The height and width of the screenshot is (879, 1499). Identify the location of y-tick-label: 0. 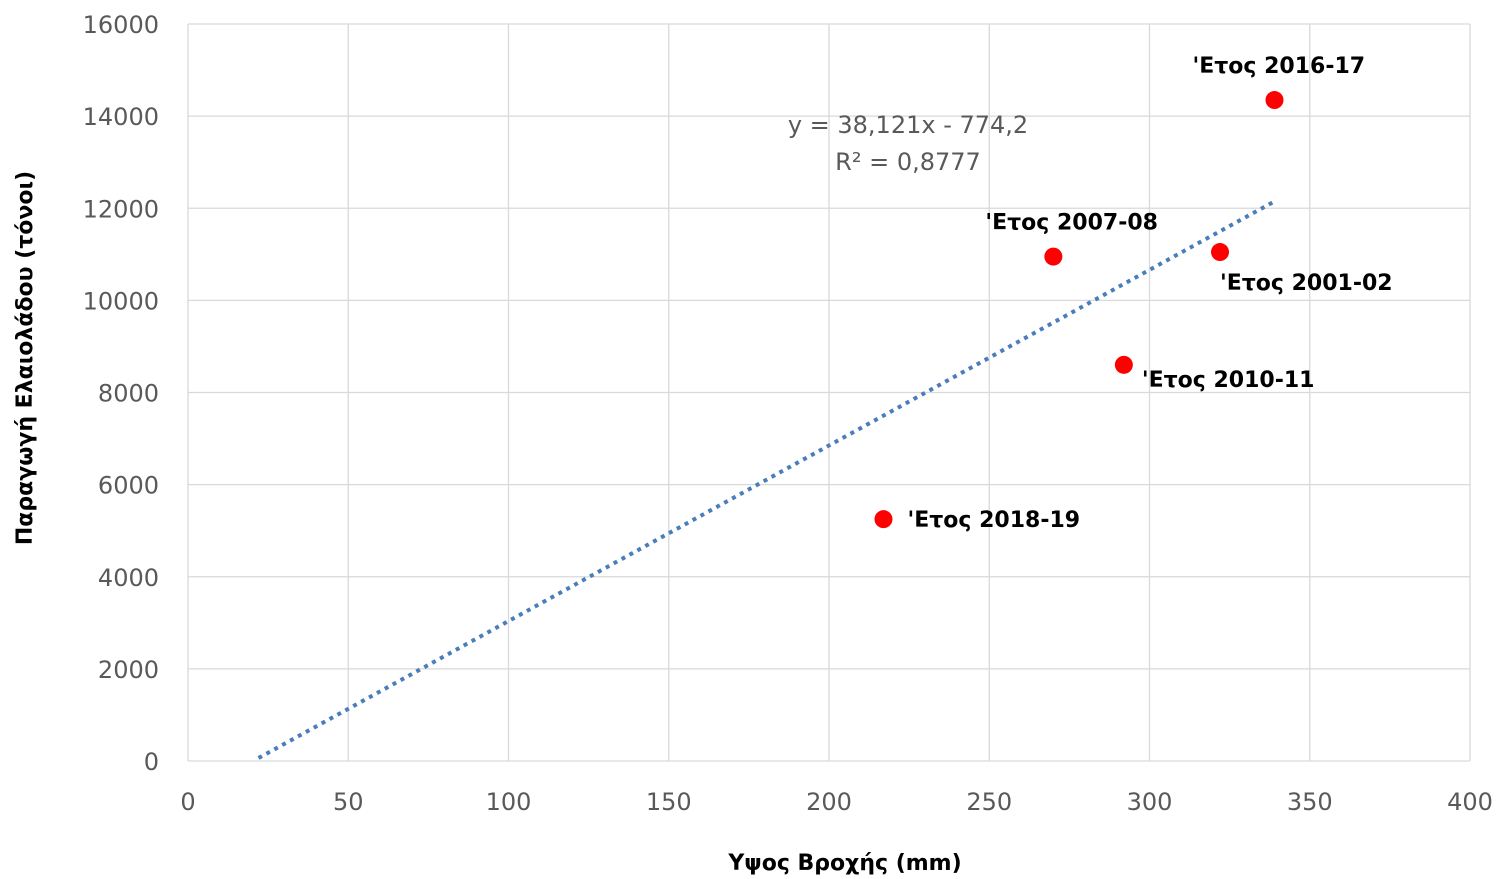
(151, 762).